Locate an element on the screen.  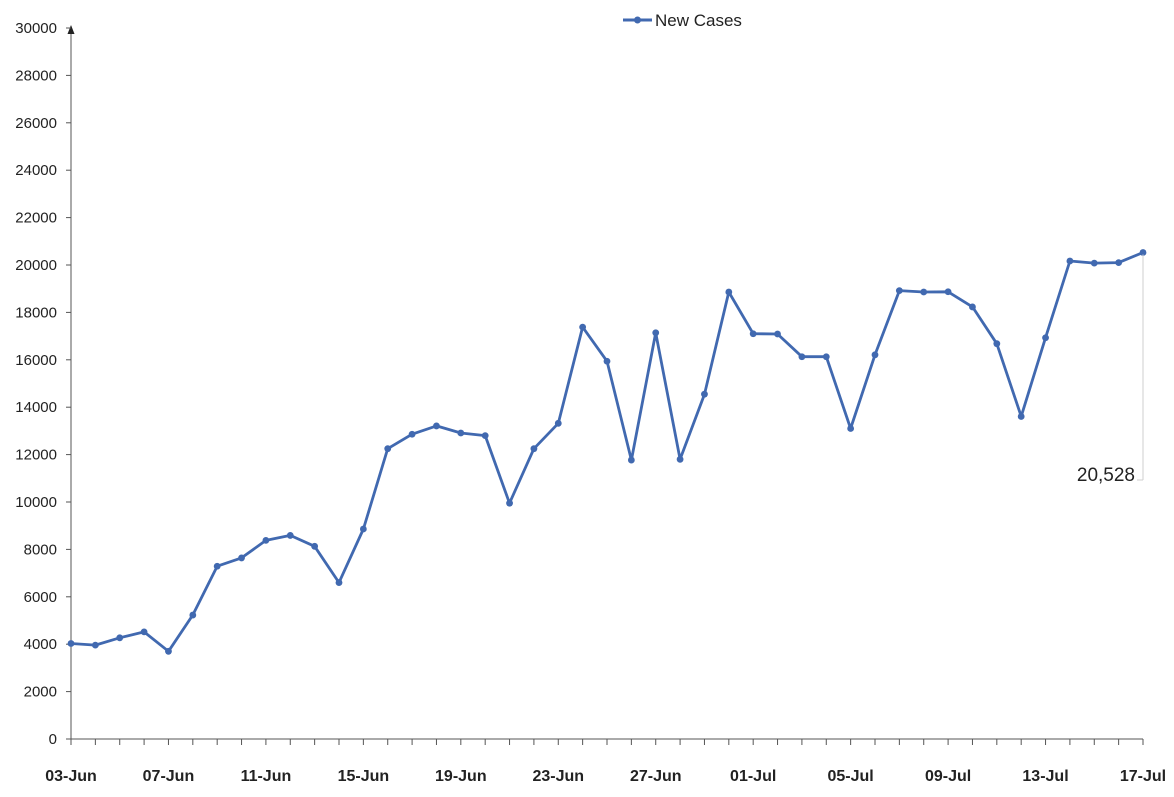
annotation-label: 20,528 is located at coordinates (1106, 475).